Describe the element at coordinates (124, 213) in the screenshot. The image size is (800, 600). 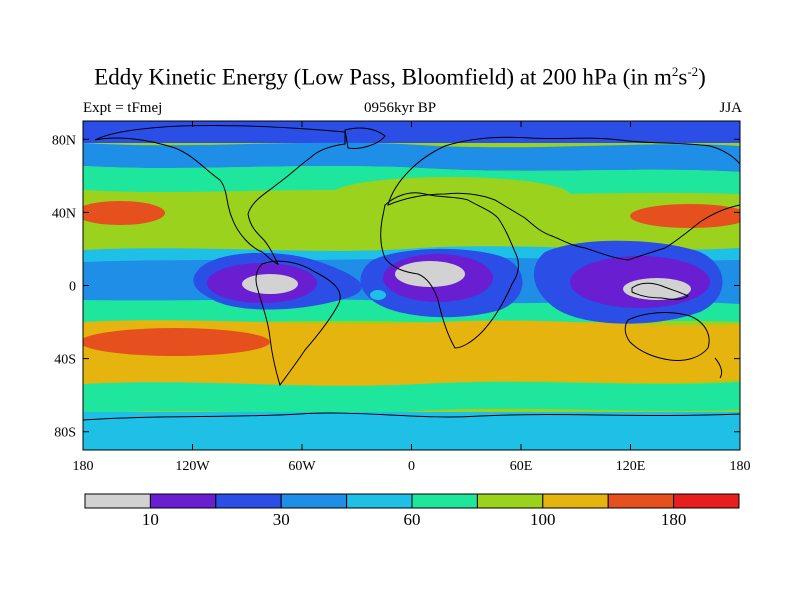
I see `field-max-north-pacific-west` at that location.